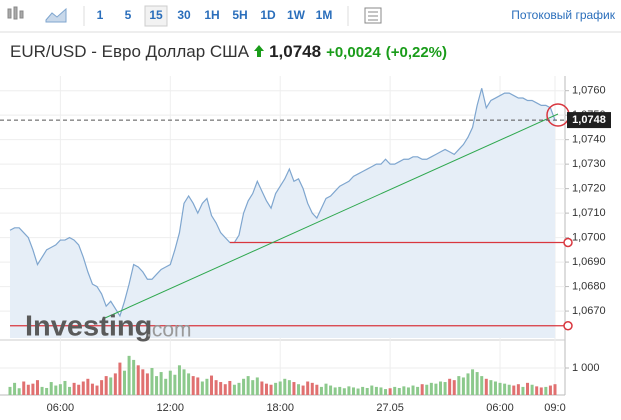  I want to click on interval-button: 1D, so click(268, 15).